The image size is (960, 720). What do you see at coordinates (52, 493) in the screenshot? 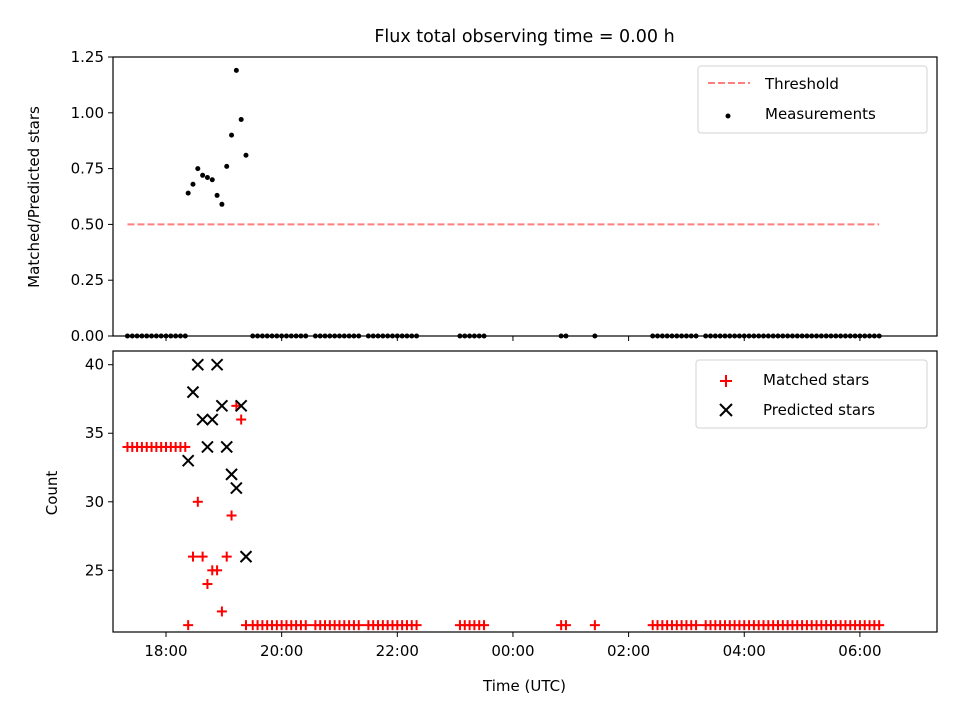
I see `bottom-ylabel: Count` at bounding box center [52, 493].